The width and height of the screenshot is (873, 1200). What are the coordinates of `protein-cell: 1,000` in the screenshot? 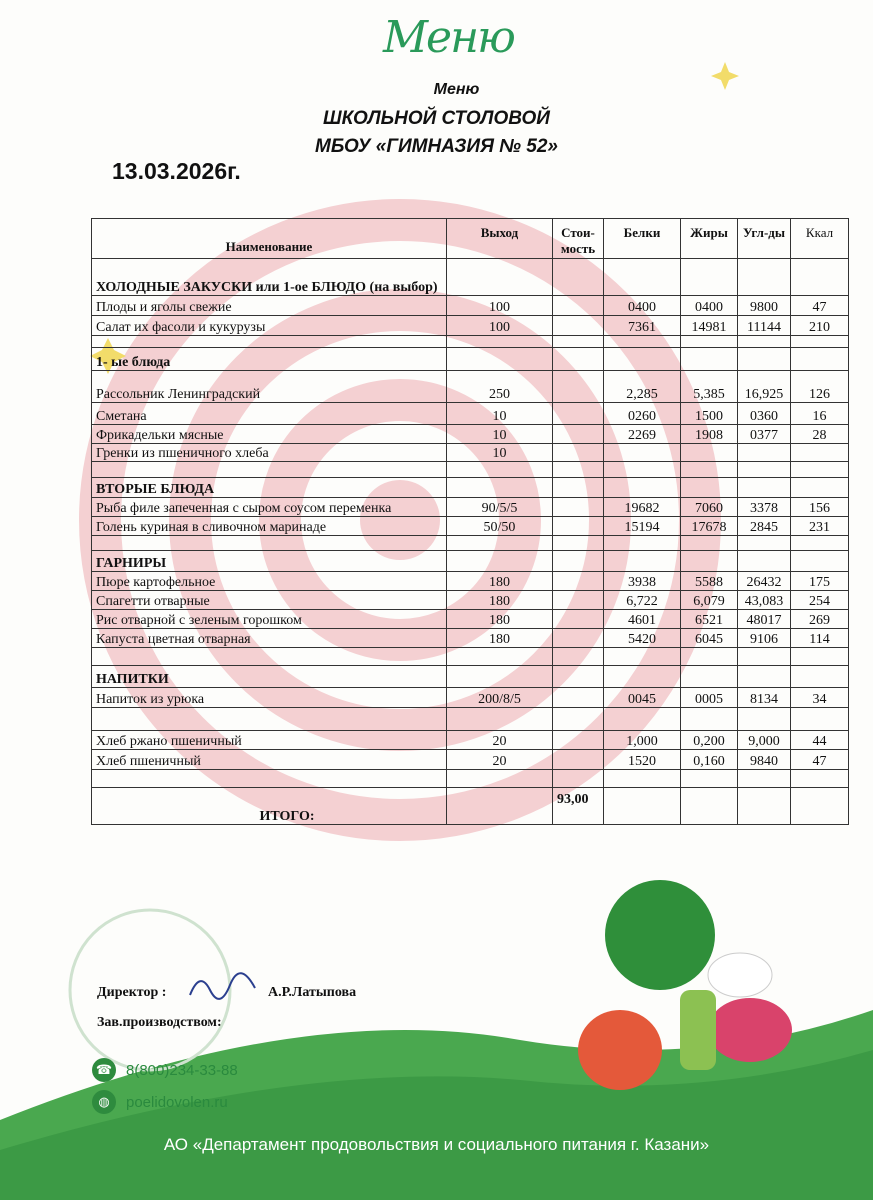 It's located at (642, 740).